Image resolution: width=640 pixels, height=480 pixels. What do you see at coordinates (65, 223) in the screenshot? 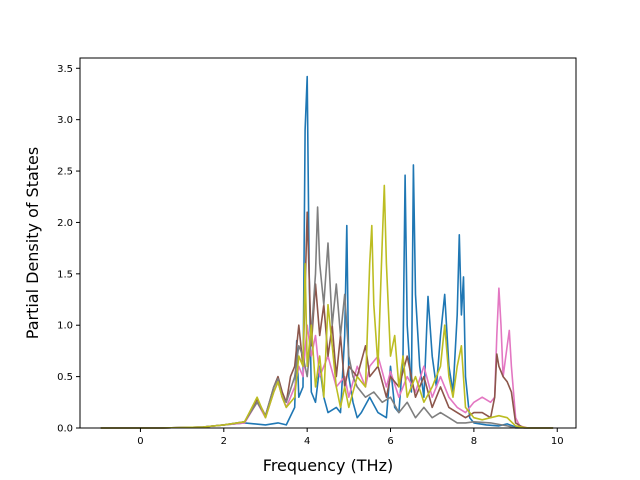
I see `y-tick-label: 2.0` at bounding box center [65, 223].